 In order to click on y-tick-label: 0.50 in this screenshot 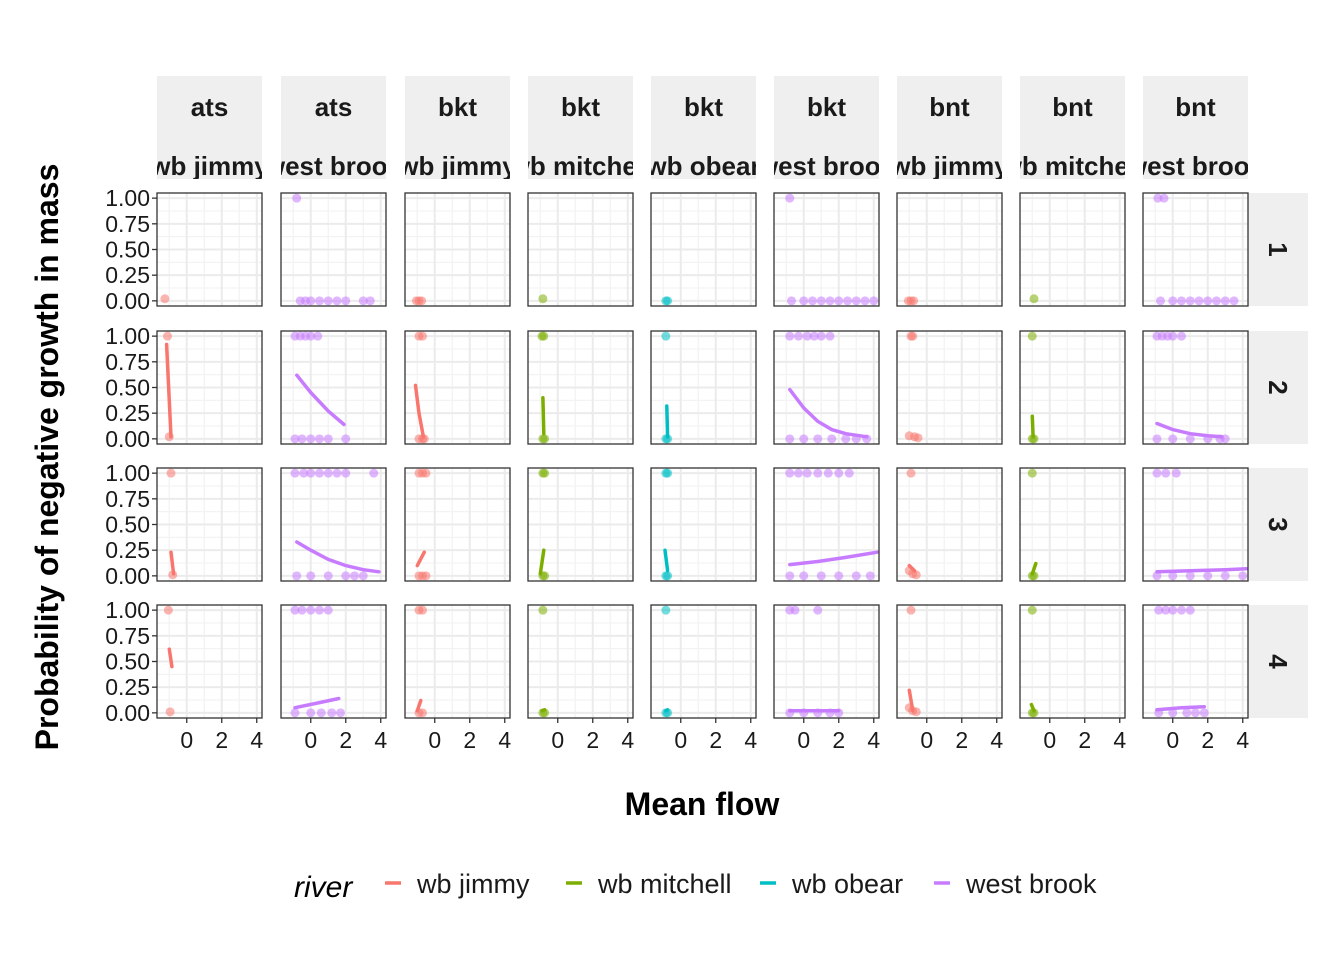, I will do `click(127, 250)`.